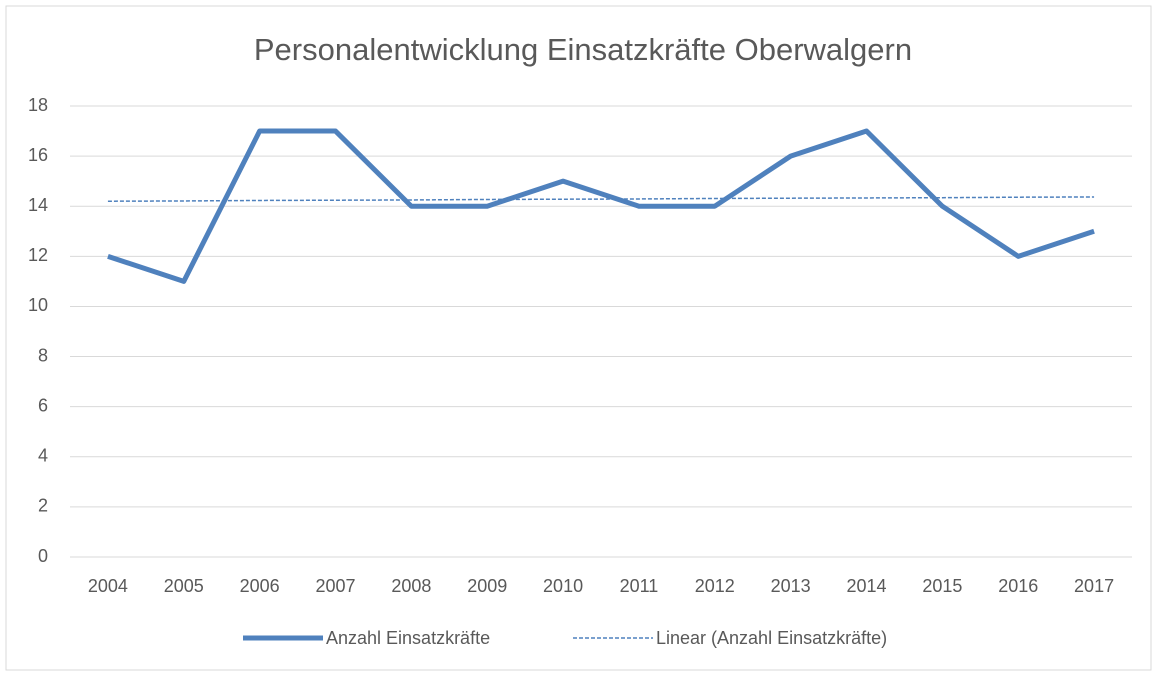 This screenshot has height=678, width=1157. Describe the element at coordinates (715, 586) in the screenshot. I see `x-tick-label: 2012` at that location.